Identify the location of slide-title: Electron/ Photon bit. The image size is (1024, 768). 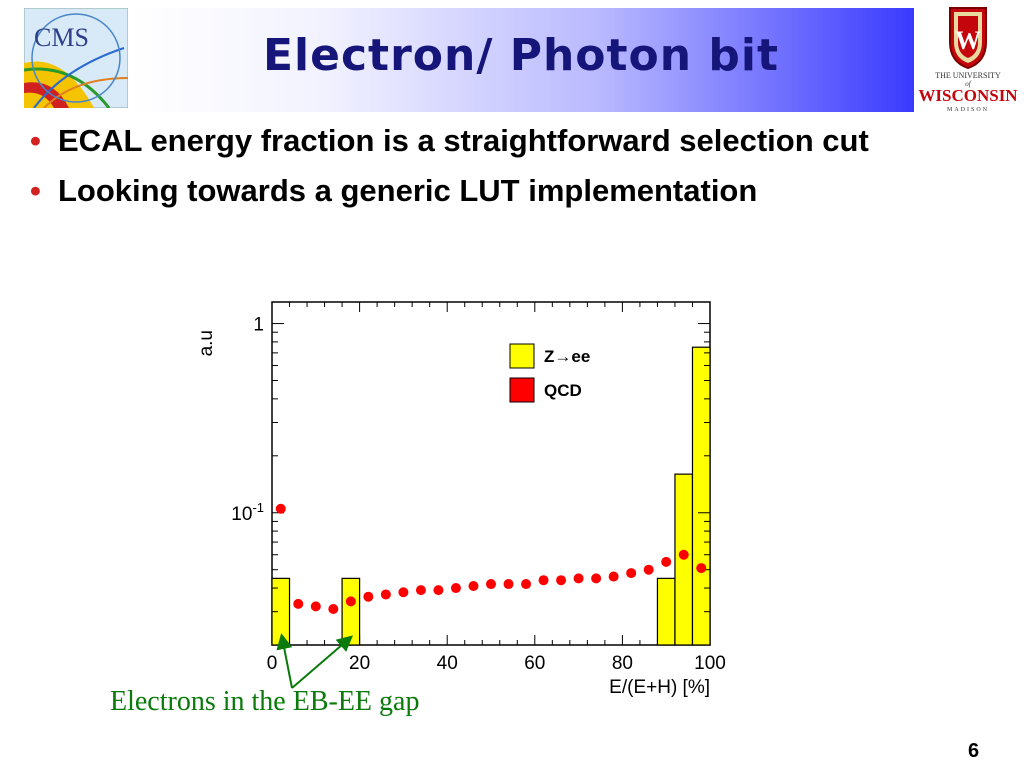
(521, 55).